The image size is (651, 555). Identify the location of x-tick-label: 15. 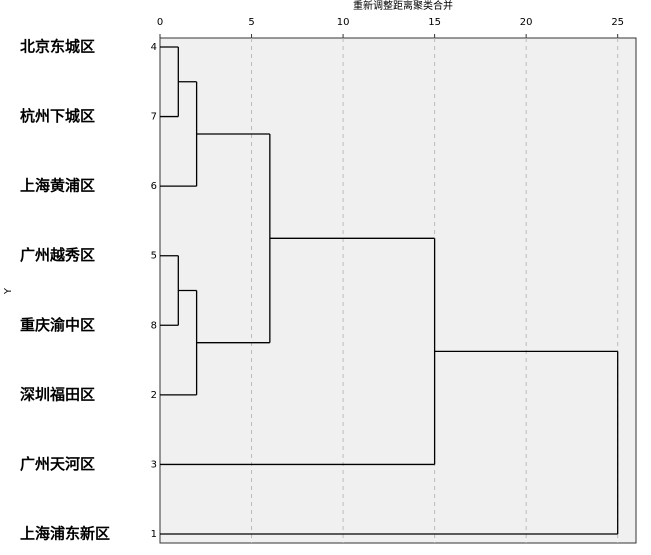
(434, 22).